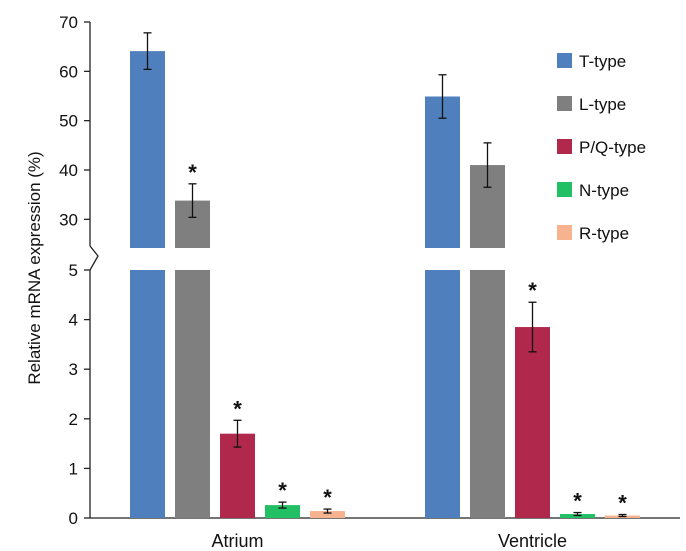 The image size is (686, 551). What do you see at coordinates (73, 270) in the screenshot?
I see `y-tick-label: 5` at bounding box center [73, 270].